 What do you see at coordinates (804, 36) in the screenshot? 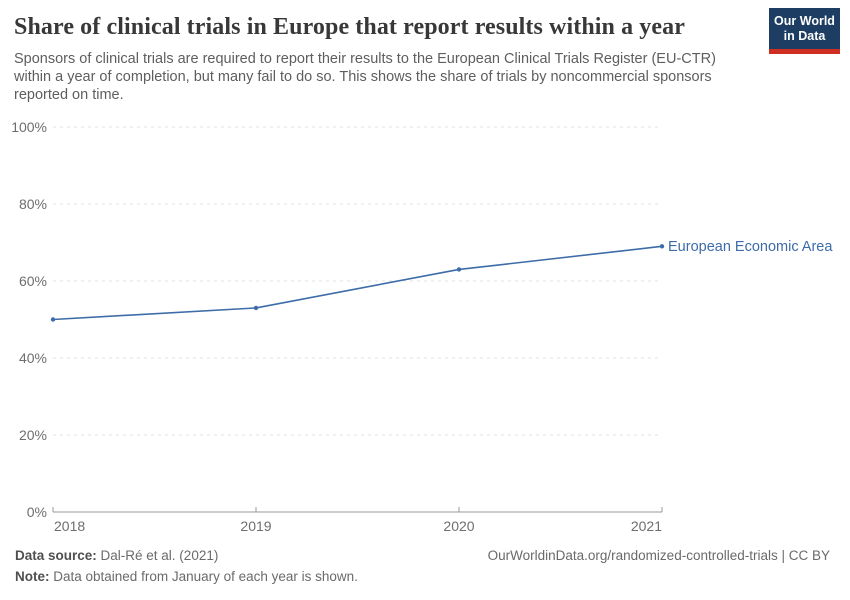
I see `owid-logo-line2: in Data` at bounding box center [804, 36].